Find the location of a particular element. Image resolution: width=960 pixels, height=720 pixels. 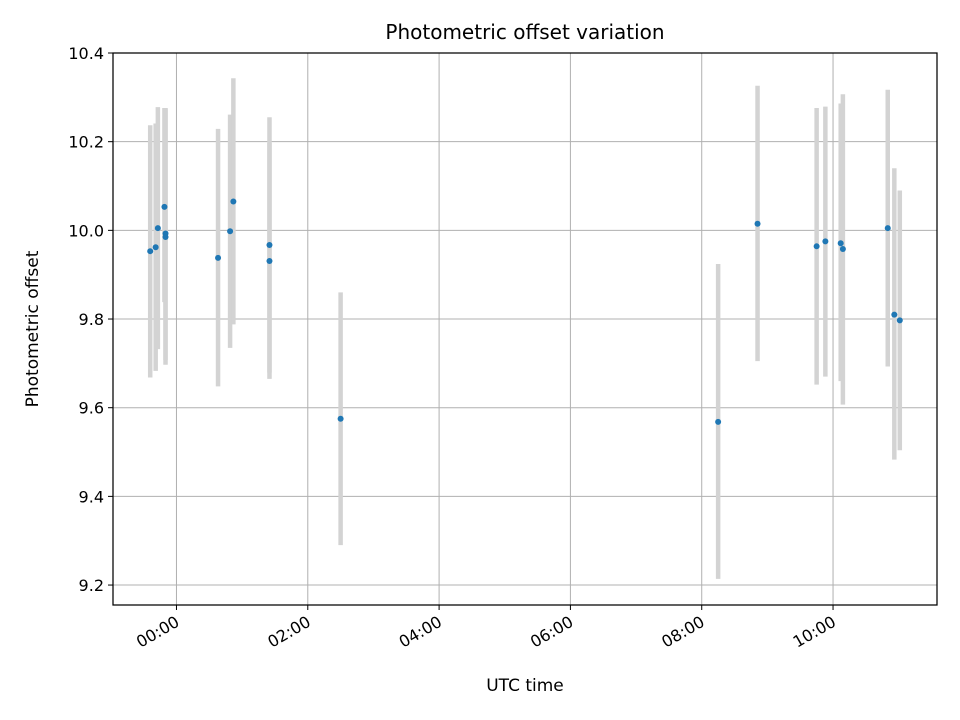

y-tick-label: 10.2 is located at coordinates (86, 142).